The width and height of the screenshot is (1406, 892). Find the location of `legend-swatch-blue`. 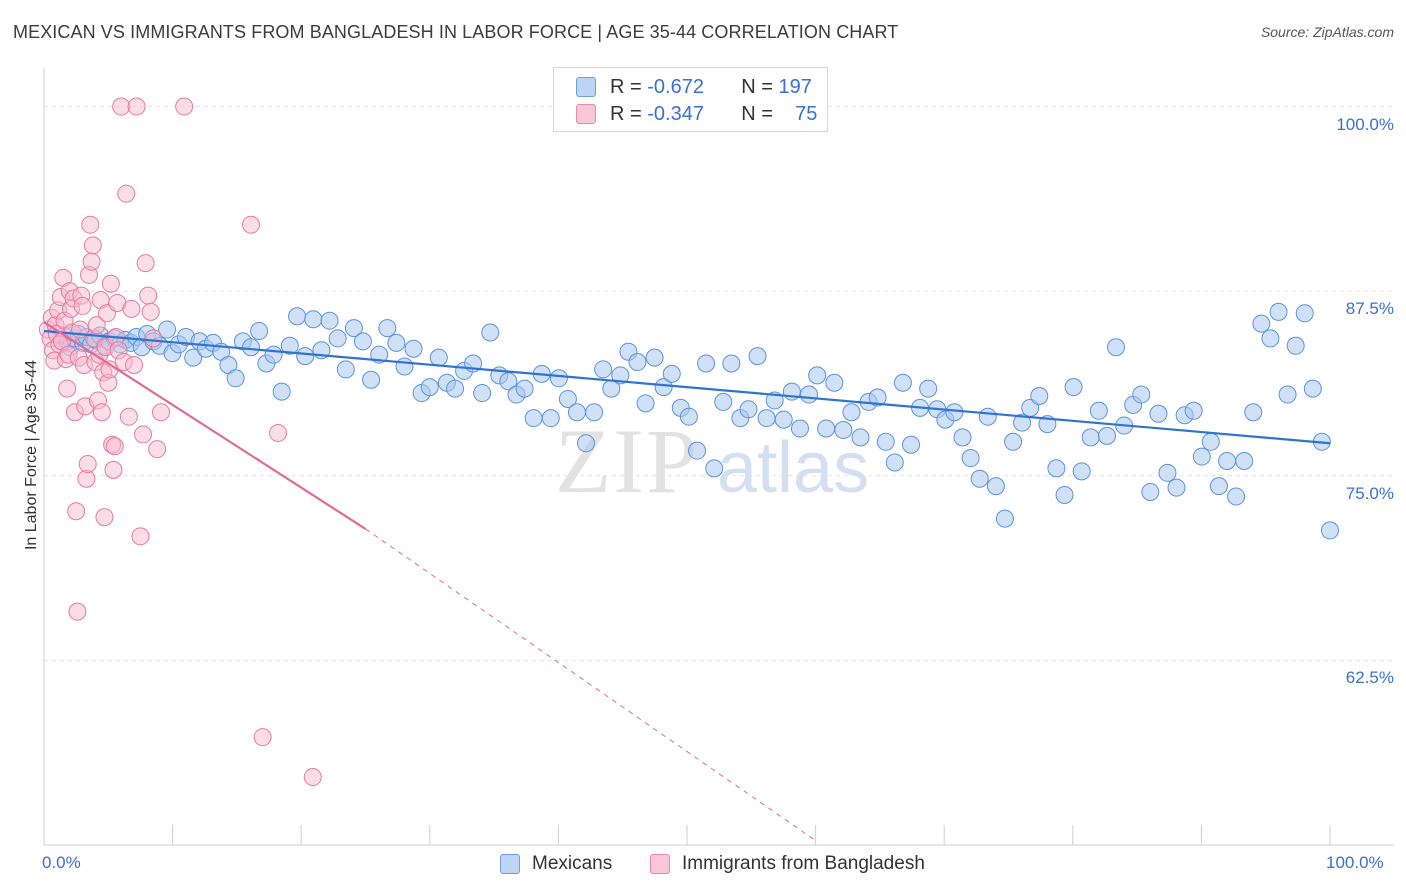

legend-swatch-blue is located at coordinates (586, 87).